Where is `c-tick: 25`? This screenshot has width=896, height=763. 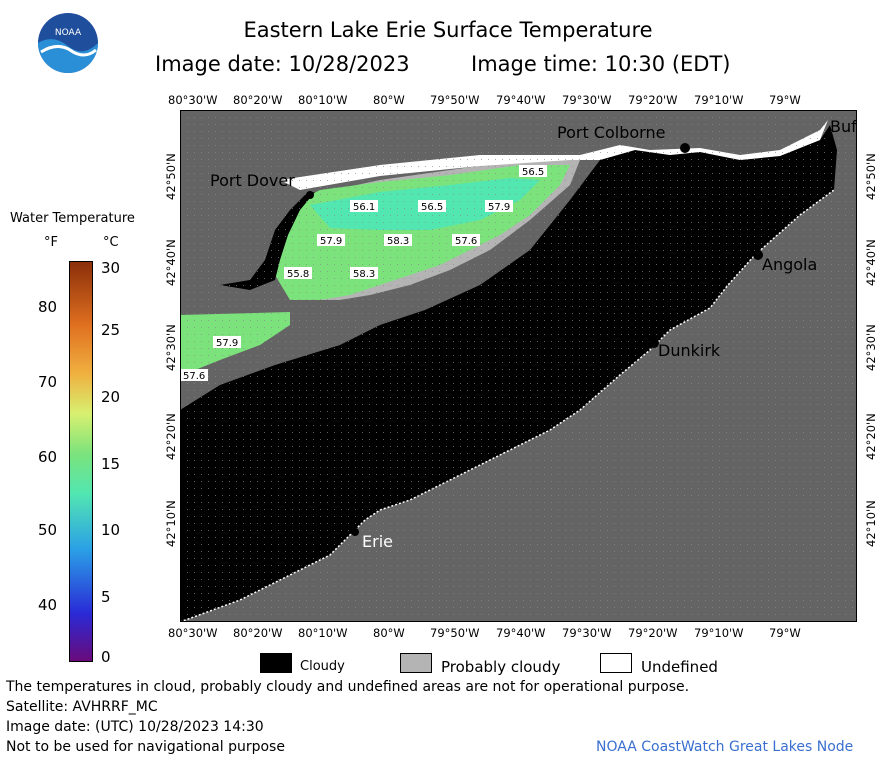 c-tick: 25 is located at coordinates (111, 330).